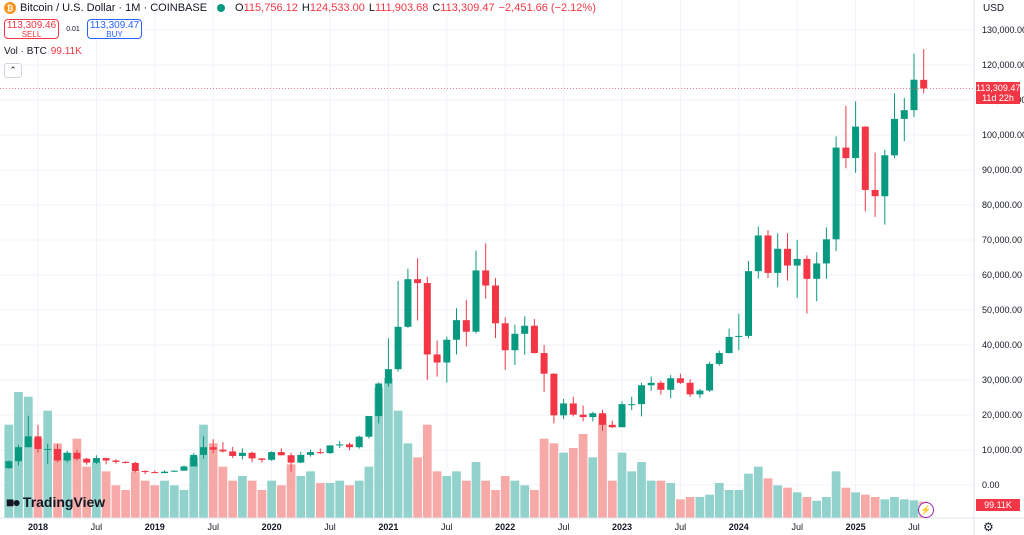 This screenshot has width=1024, height=535. Describe the element at coordinates (114, 8) in the screenshot. I see `symbol-title: Bitcoin / U.S. Dollar · 1M · COINBASE` at that location.